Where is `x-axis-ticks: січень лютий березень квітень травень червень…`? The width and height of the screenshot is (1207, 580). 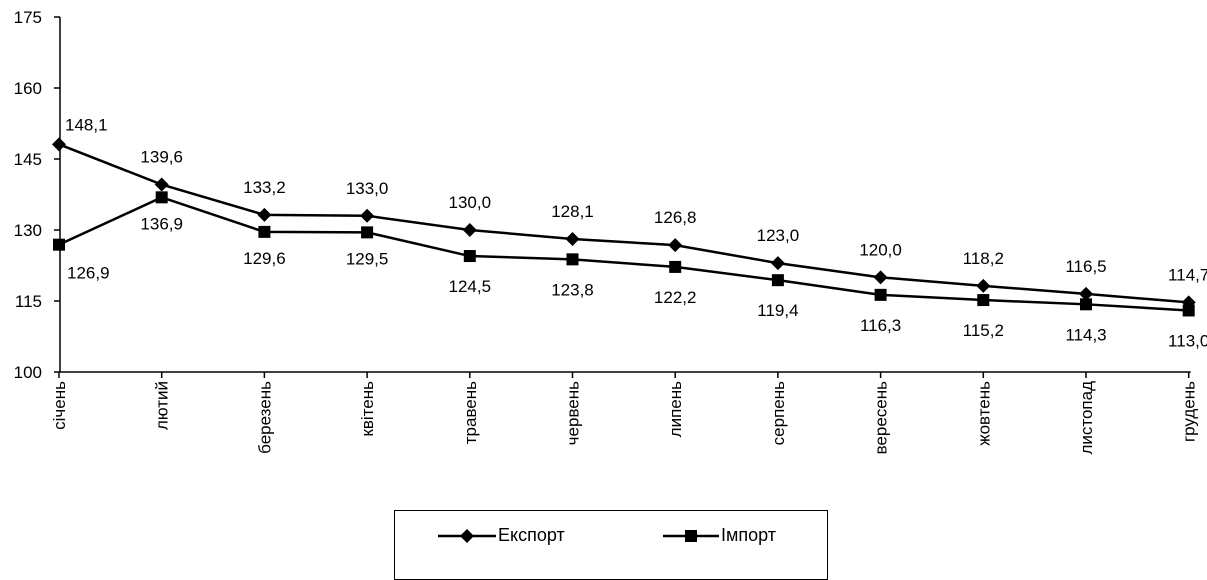 x-axis-ticks: січень лютий березень квітень травень червень… is located at coordinates (624, 413).